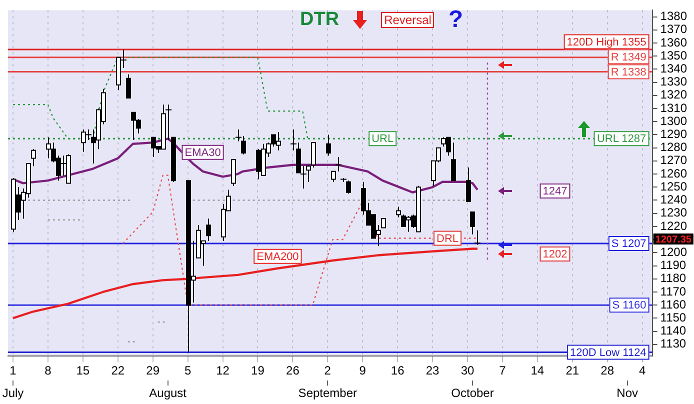 This screenshot has width=694, height=404. Describe the element at coordinates (642, 371) in the screenshot. I see `x-tick-label: 4` at that location.